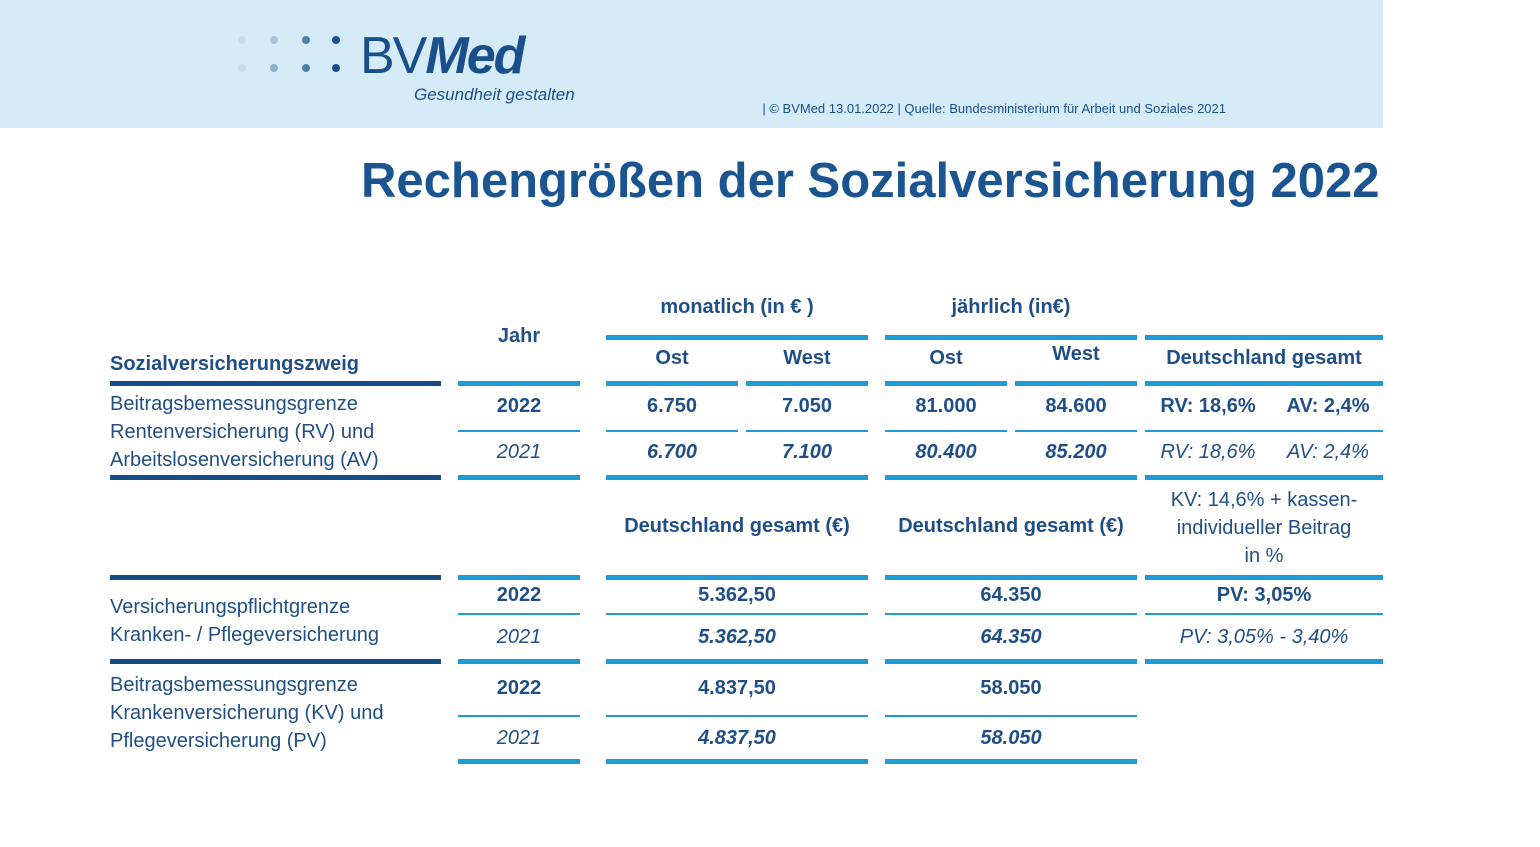  Describe the element at coordinates (218, 741) in the screenshot. I see `label-line: Pflegeversicherung (PV)` at that location.